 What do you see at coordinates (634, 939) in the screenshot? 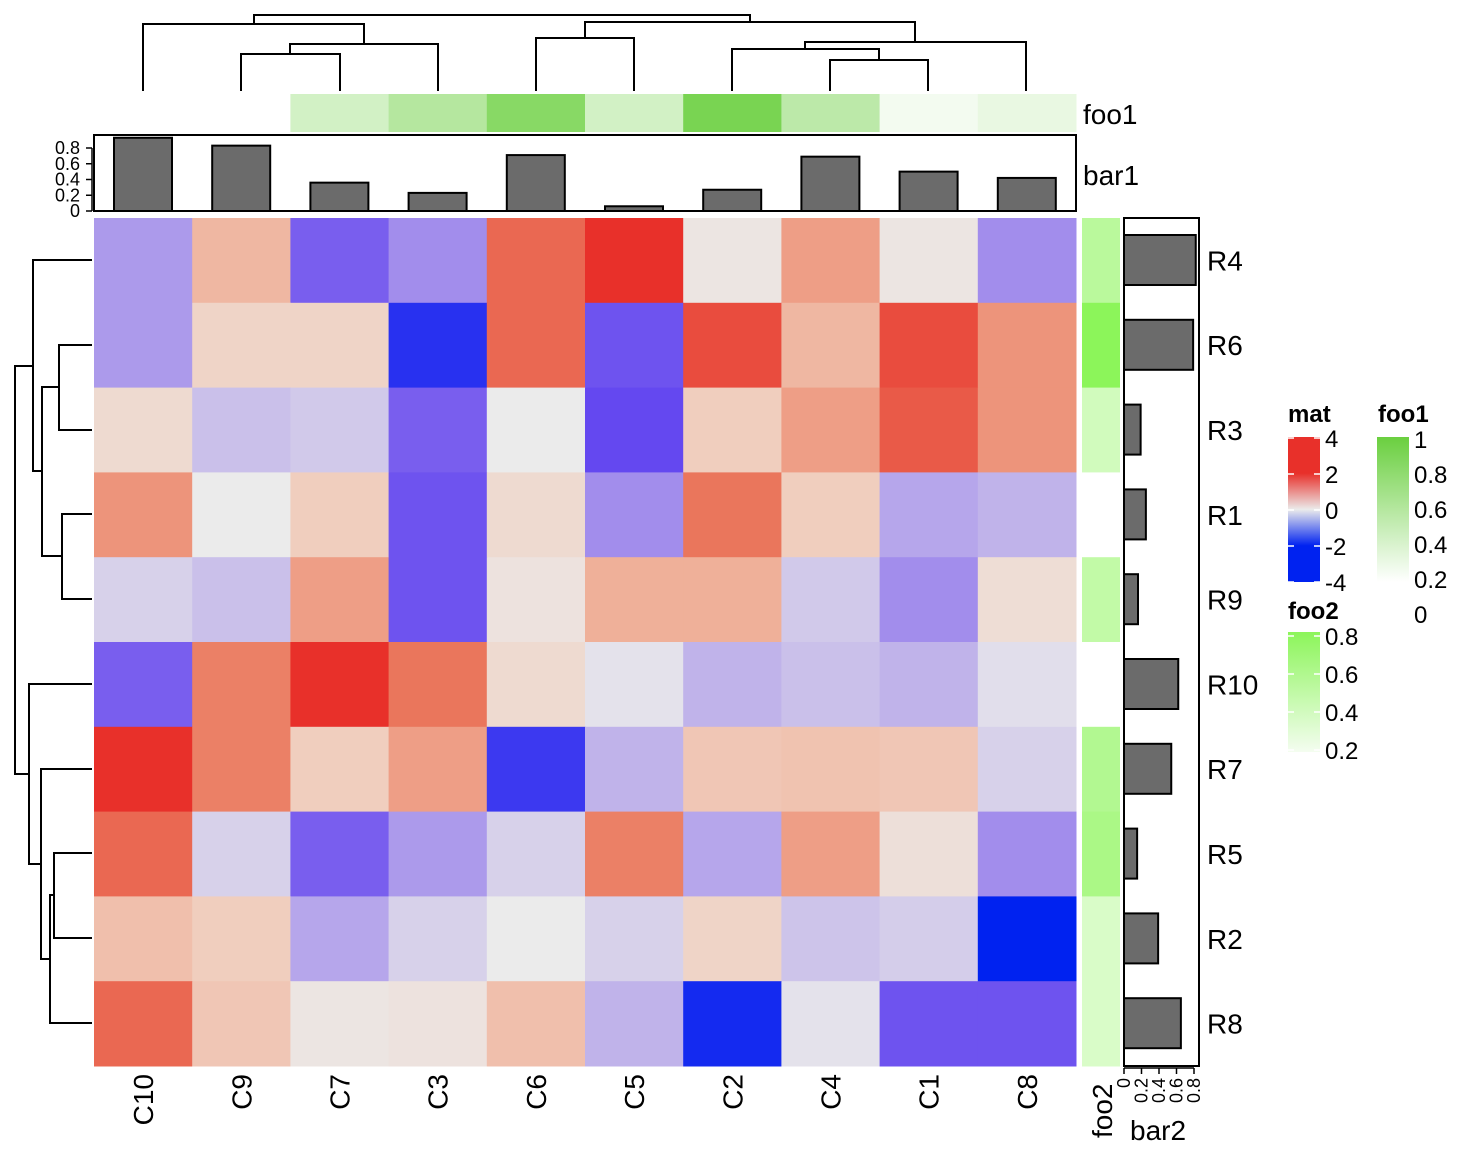
I see `heatmap-cell-R2-C5` at bounding box center [634, 939].